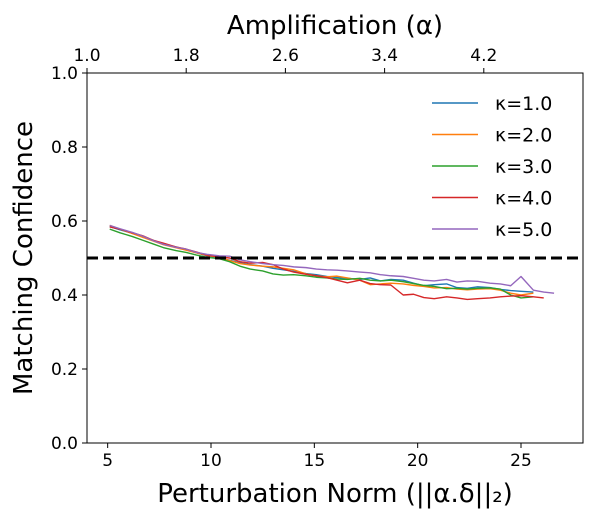 This screenshot has width=596, height=520. I want to click on series-layer, so click(332, 262).